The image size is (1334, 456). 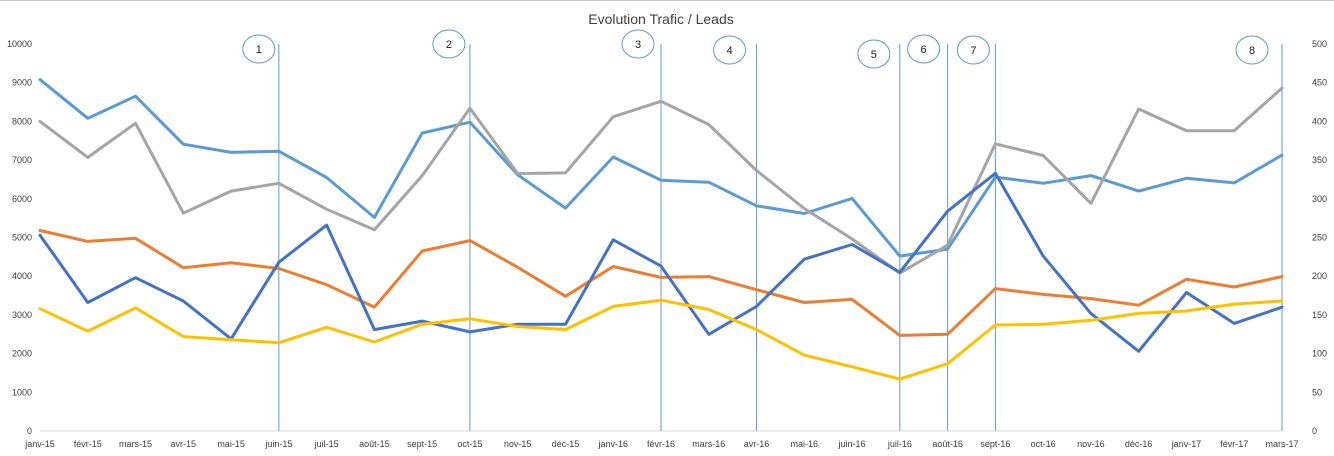 I want to click on x-axis-tick-label: janv-15, so click(x=39, y=444).